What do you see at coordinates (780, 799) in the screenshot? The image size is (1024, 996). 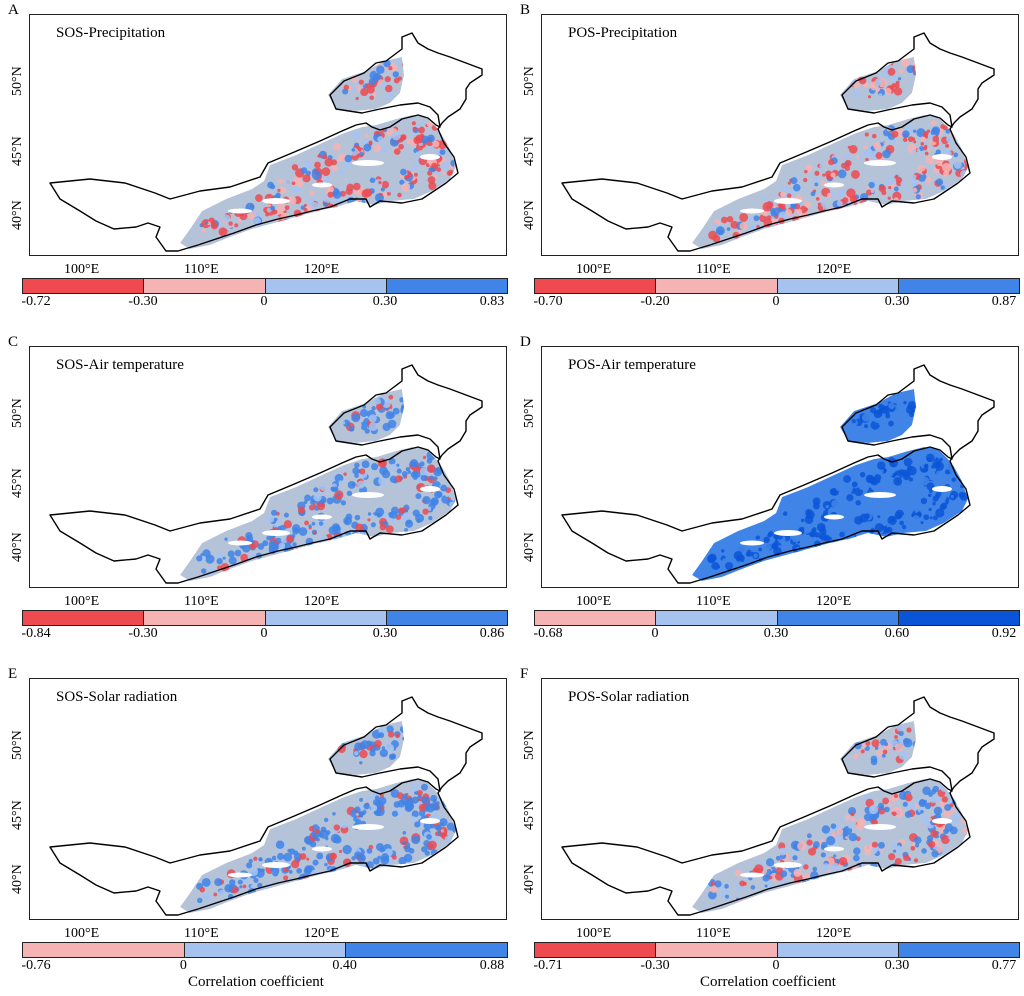 I see `map-frame: POS-Solar radiation` at bounding box center [780, 799].